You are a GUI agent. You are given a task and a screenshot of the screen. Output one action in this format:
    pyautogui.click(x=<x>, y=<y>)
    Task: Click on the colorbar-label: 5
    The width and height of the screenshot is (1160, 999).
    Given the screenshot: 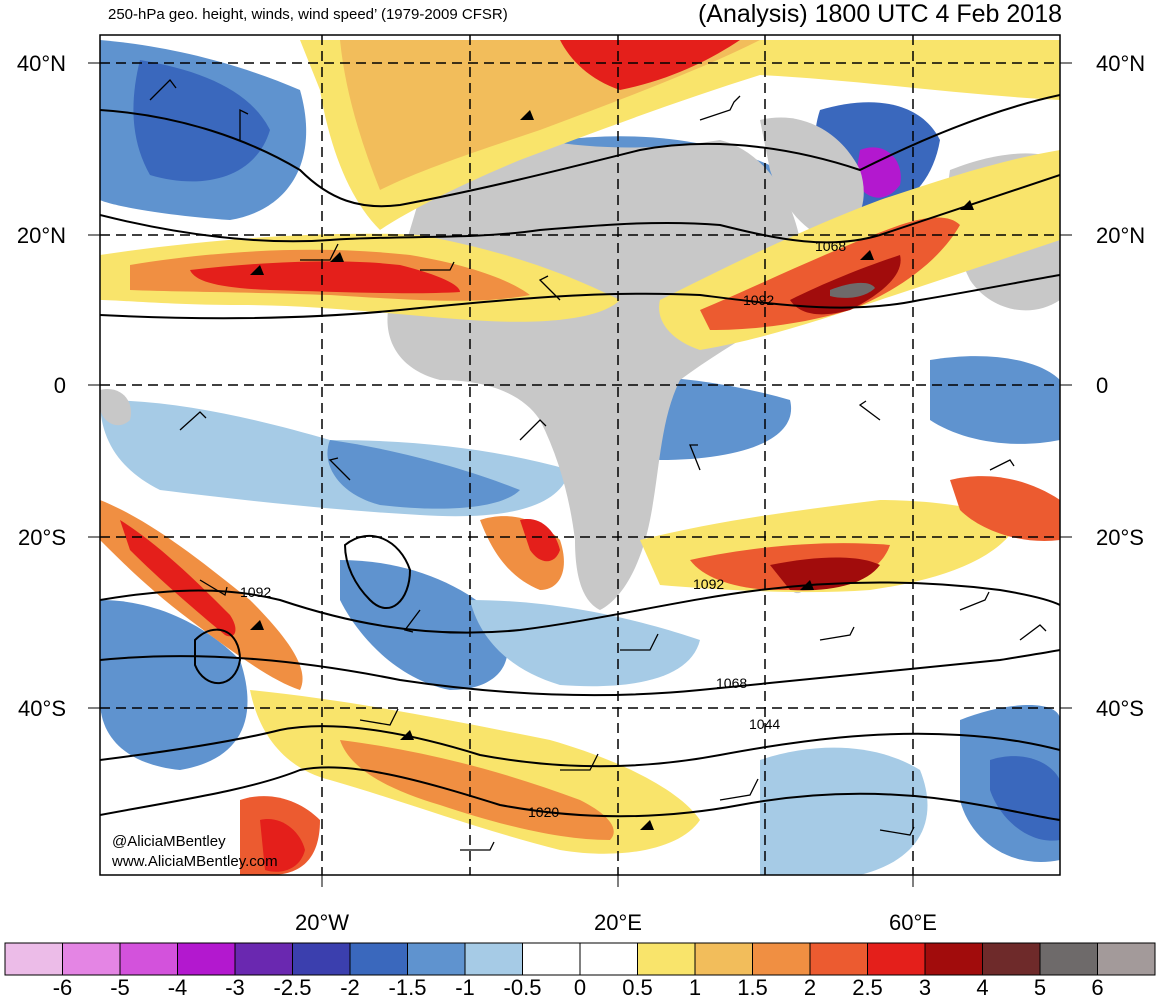 What is the action you would take?
    pyautogui.click(x=1040, y=987)
    